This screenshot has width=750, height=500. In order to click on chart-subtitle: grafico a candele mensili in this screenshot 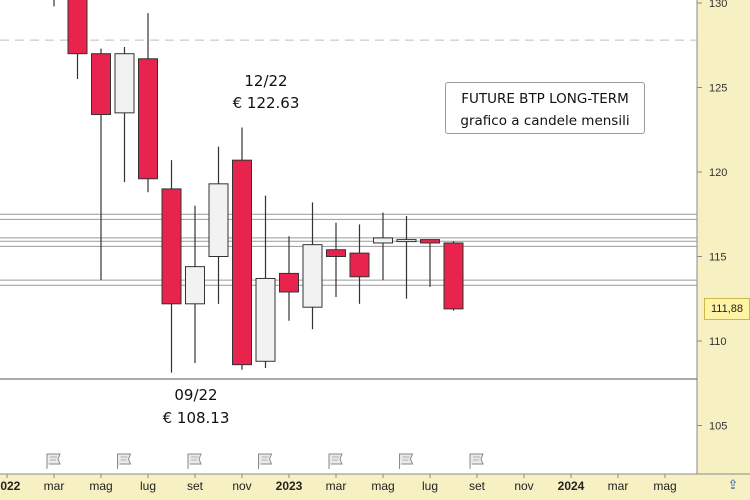, I will do `click(545, 121)`.